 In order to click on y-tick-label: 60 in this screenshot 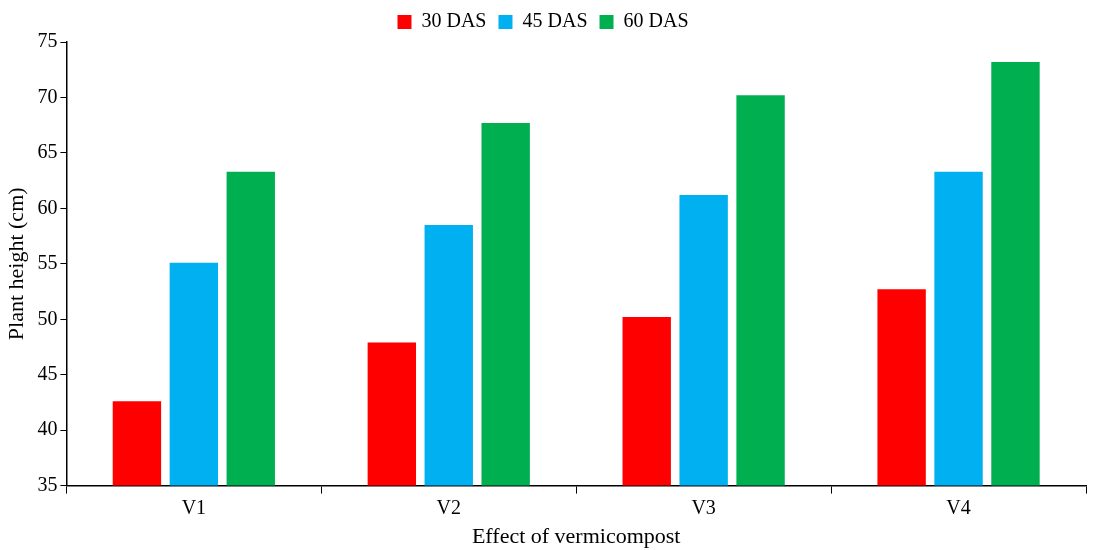, I will do `click(47, 206)`.